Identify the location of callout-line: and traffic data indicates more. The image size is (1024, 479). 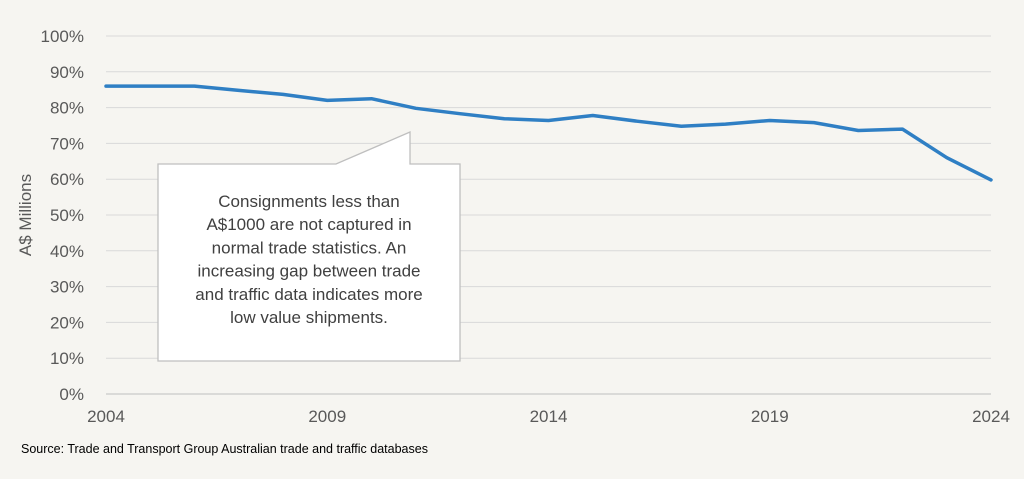
(308, 294).